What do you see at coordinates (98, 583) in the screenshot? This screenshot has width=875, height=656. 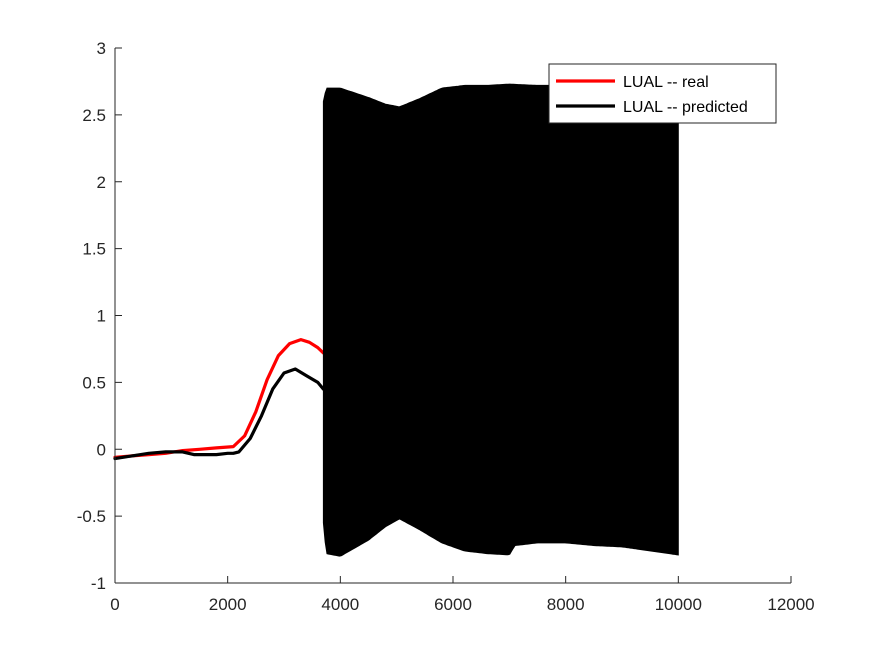 I see `y-tick-label: -1` at bounding box center [98, 583].